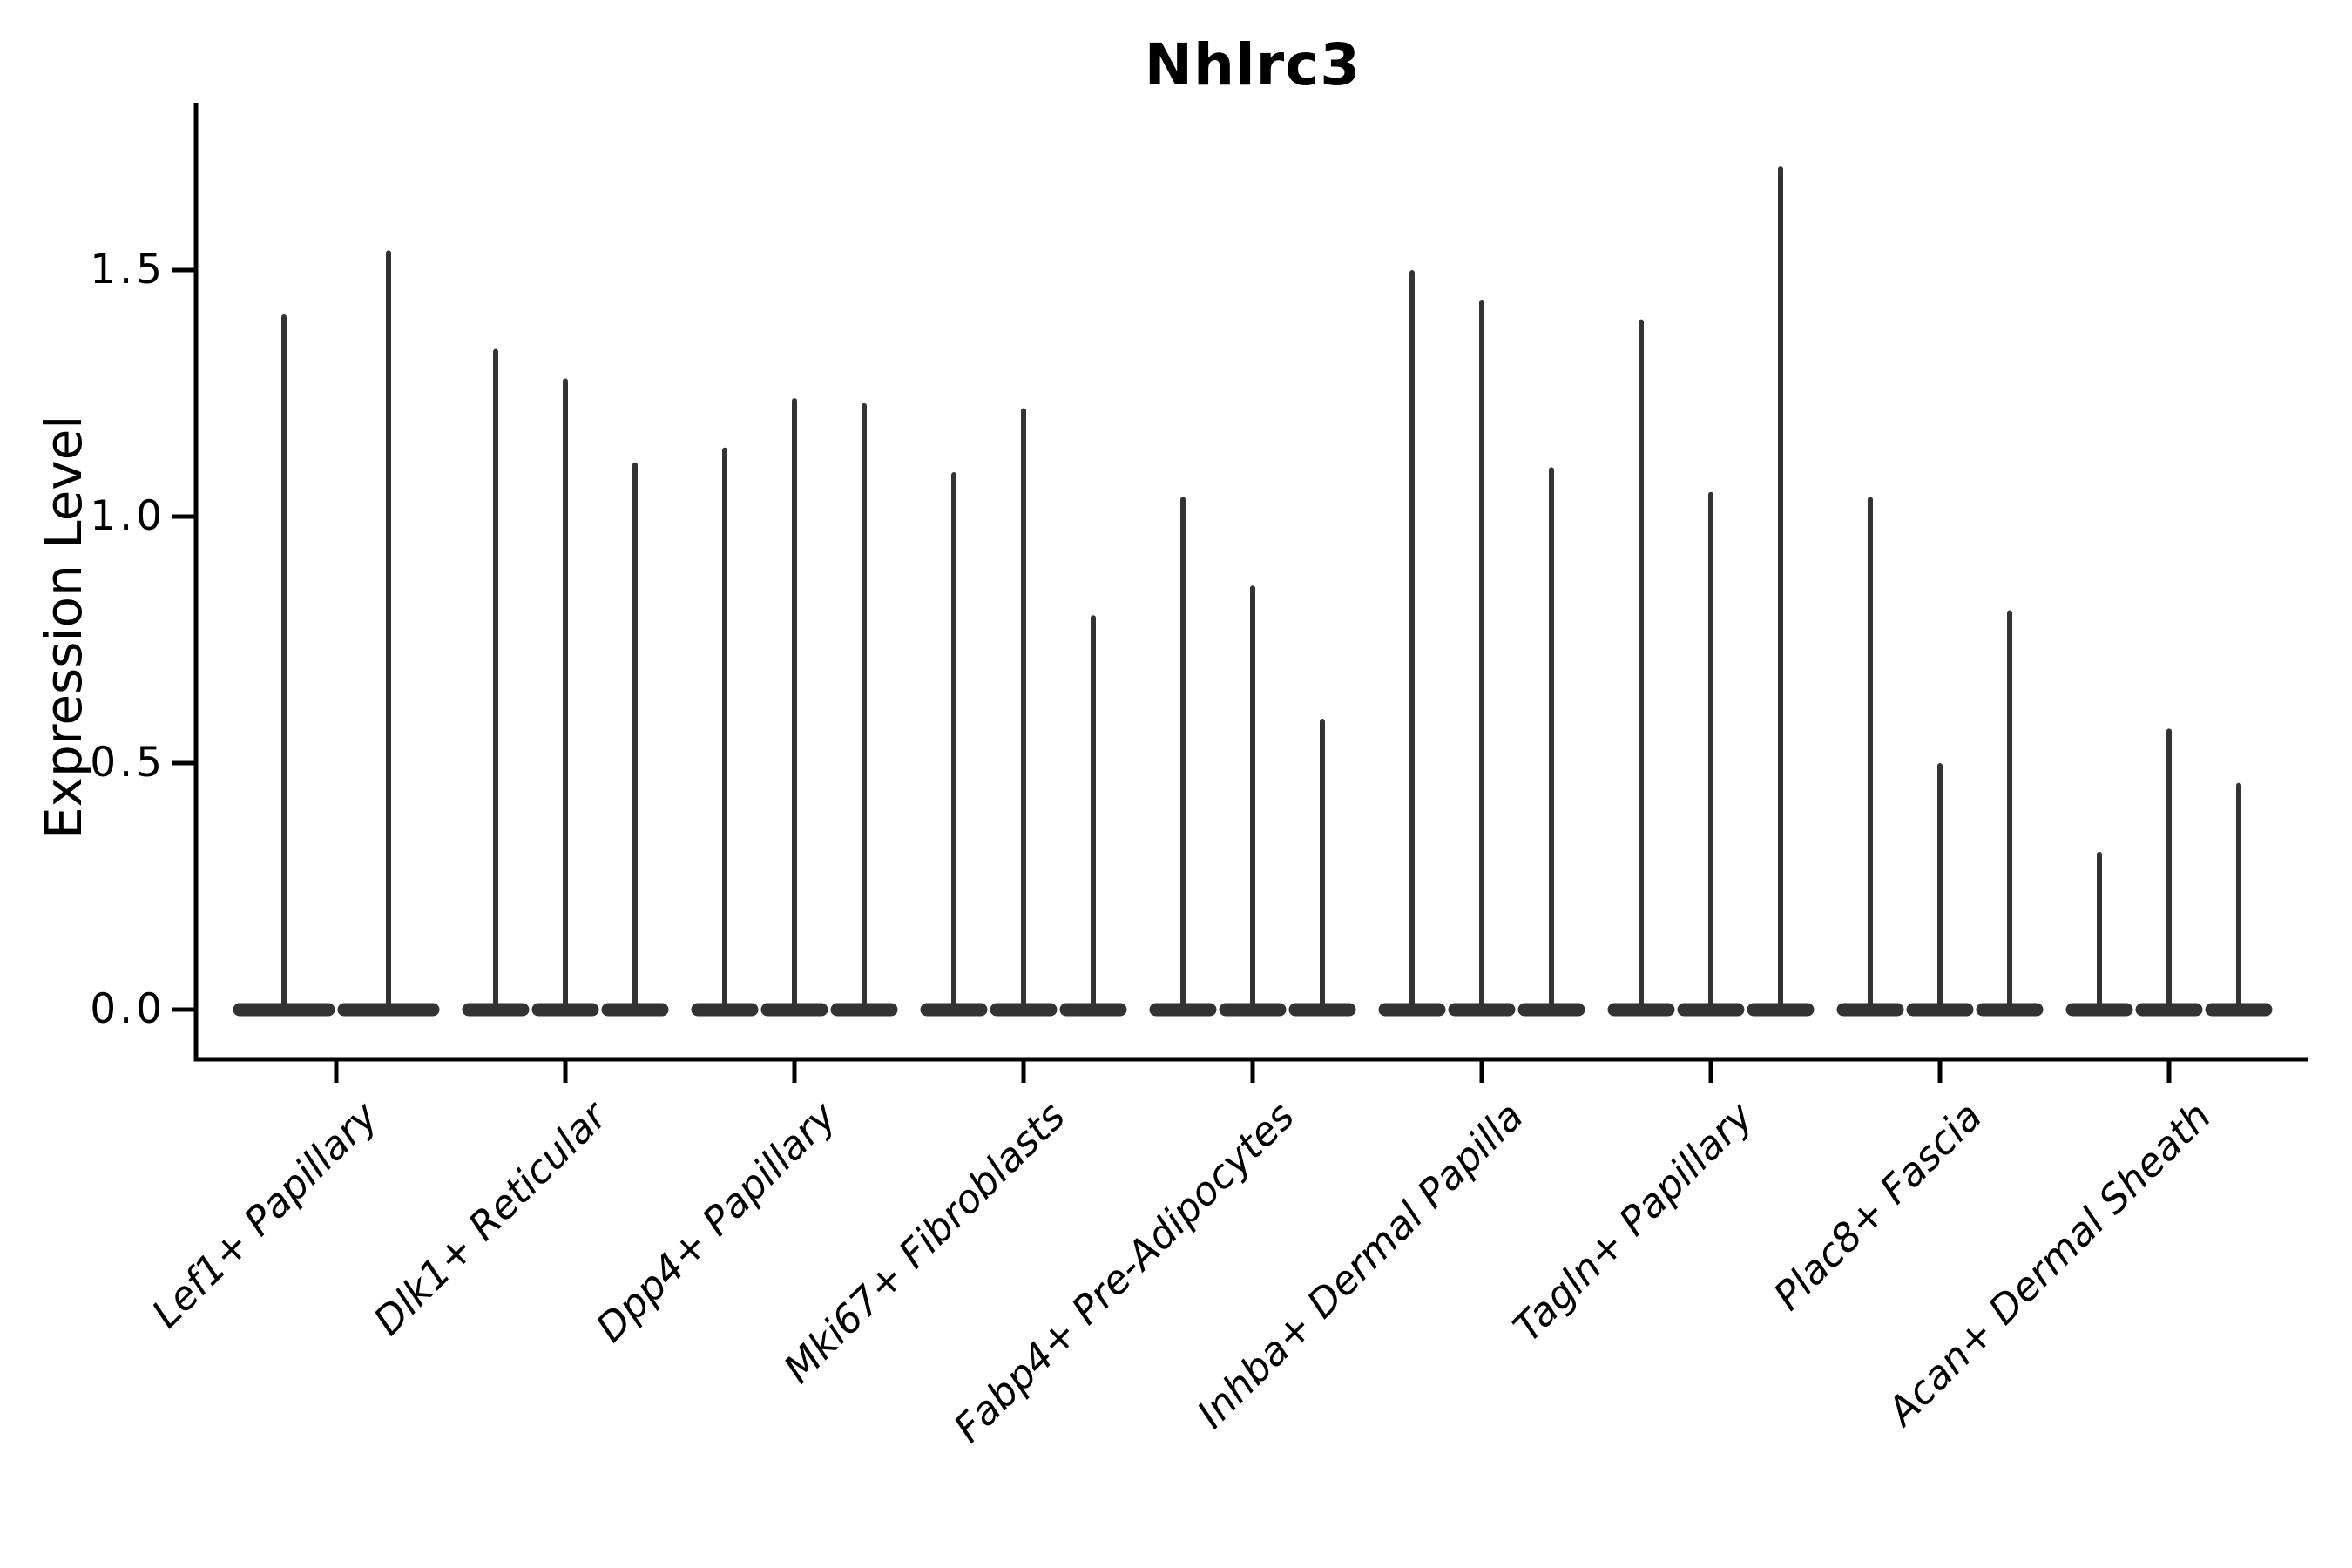  What do you see at coordinates (128, 763) in the screenshot?
I see `y-tick-label: 0.5` at bounding box center [128, 763].